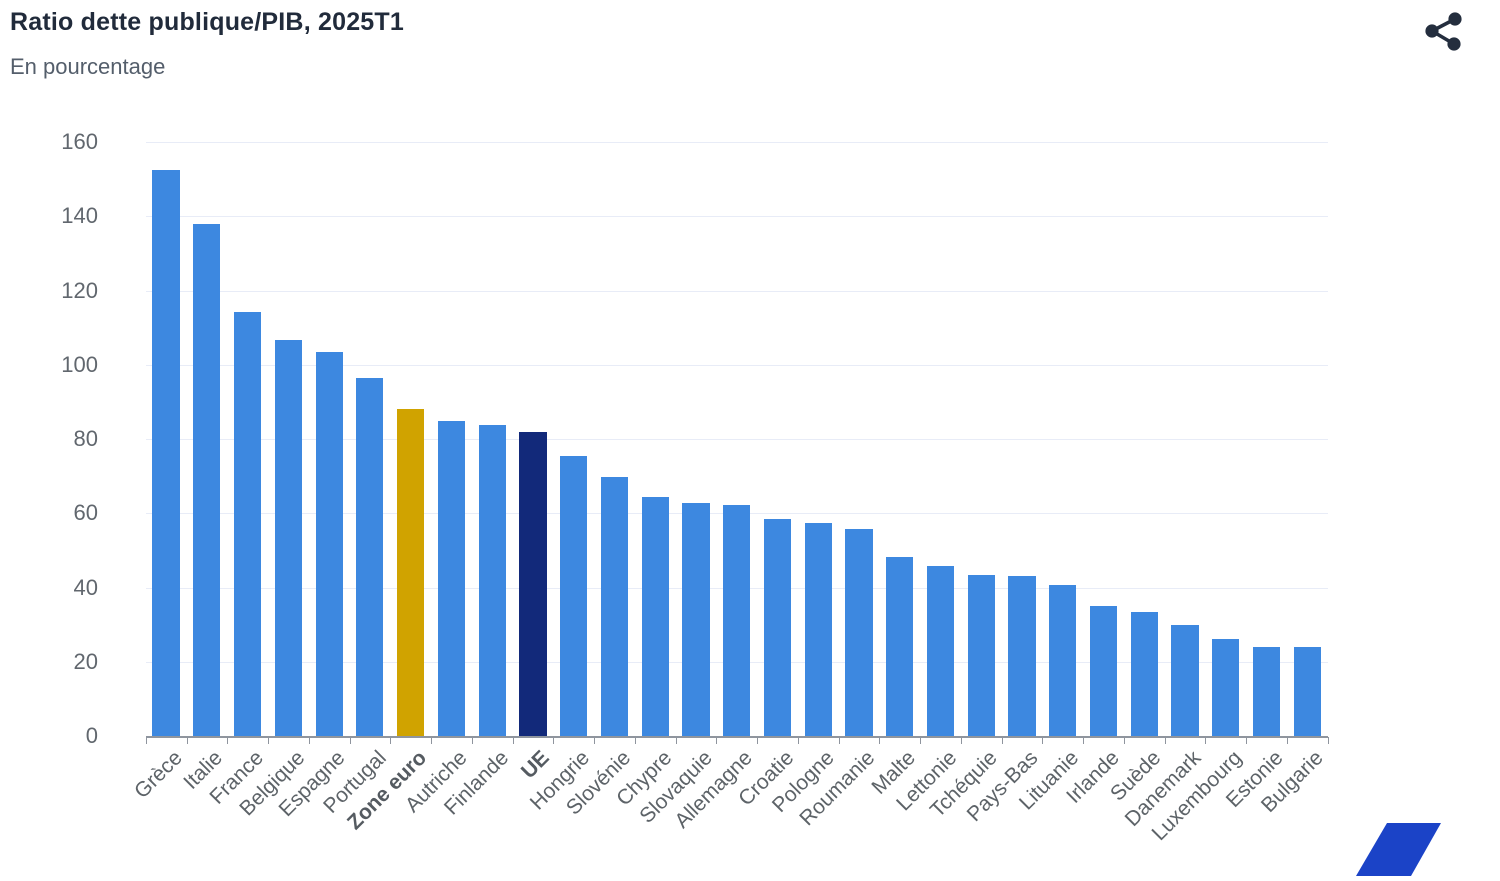  I want to click on x-axis-line, so click(736, 737).